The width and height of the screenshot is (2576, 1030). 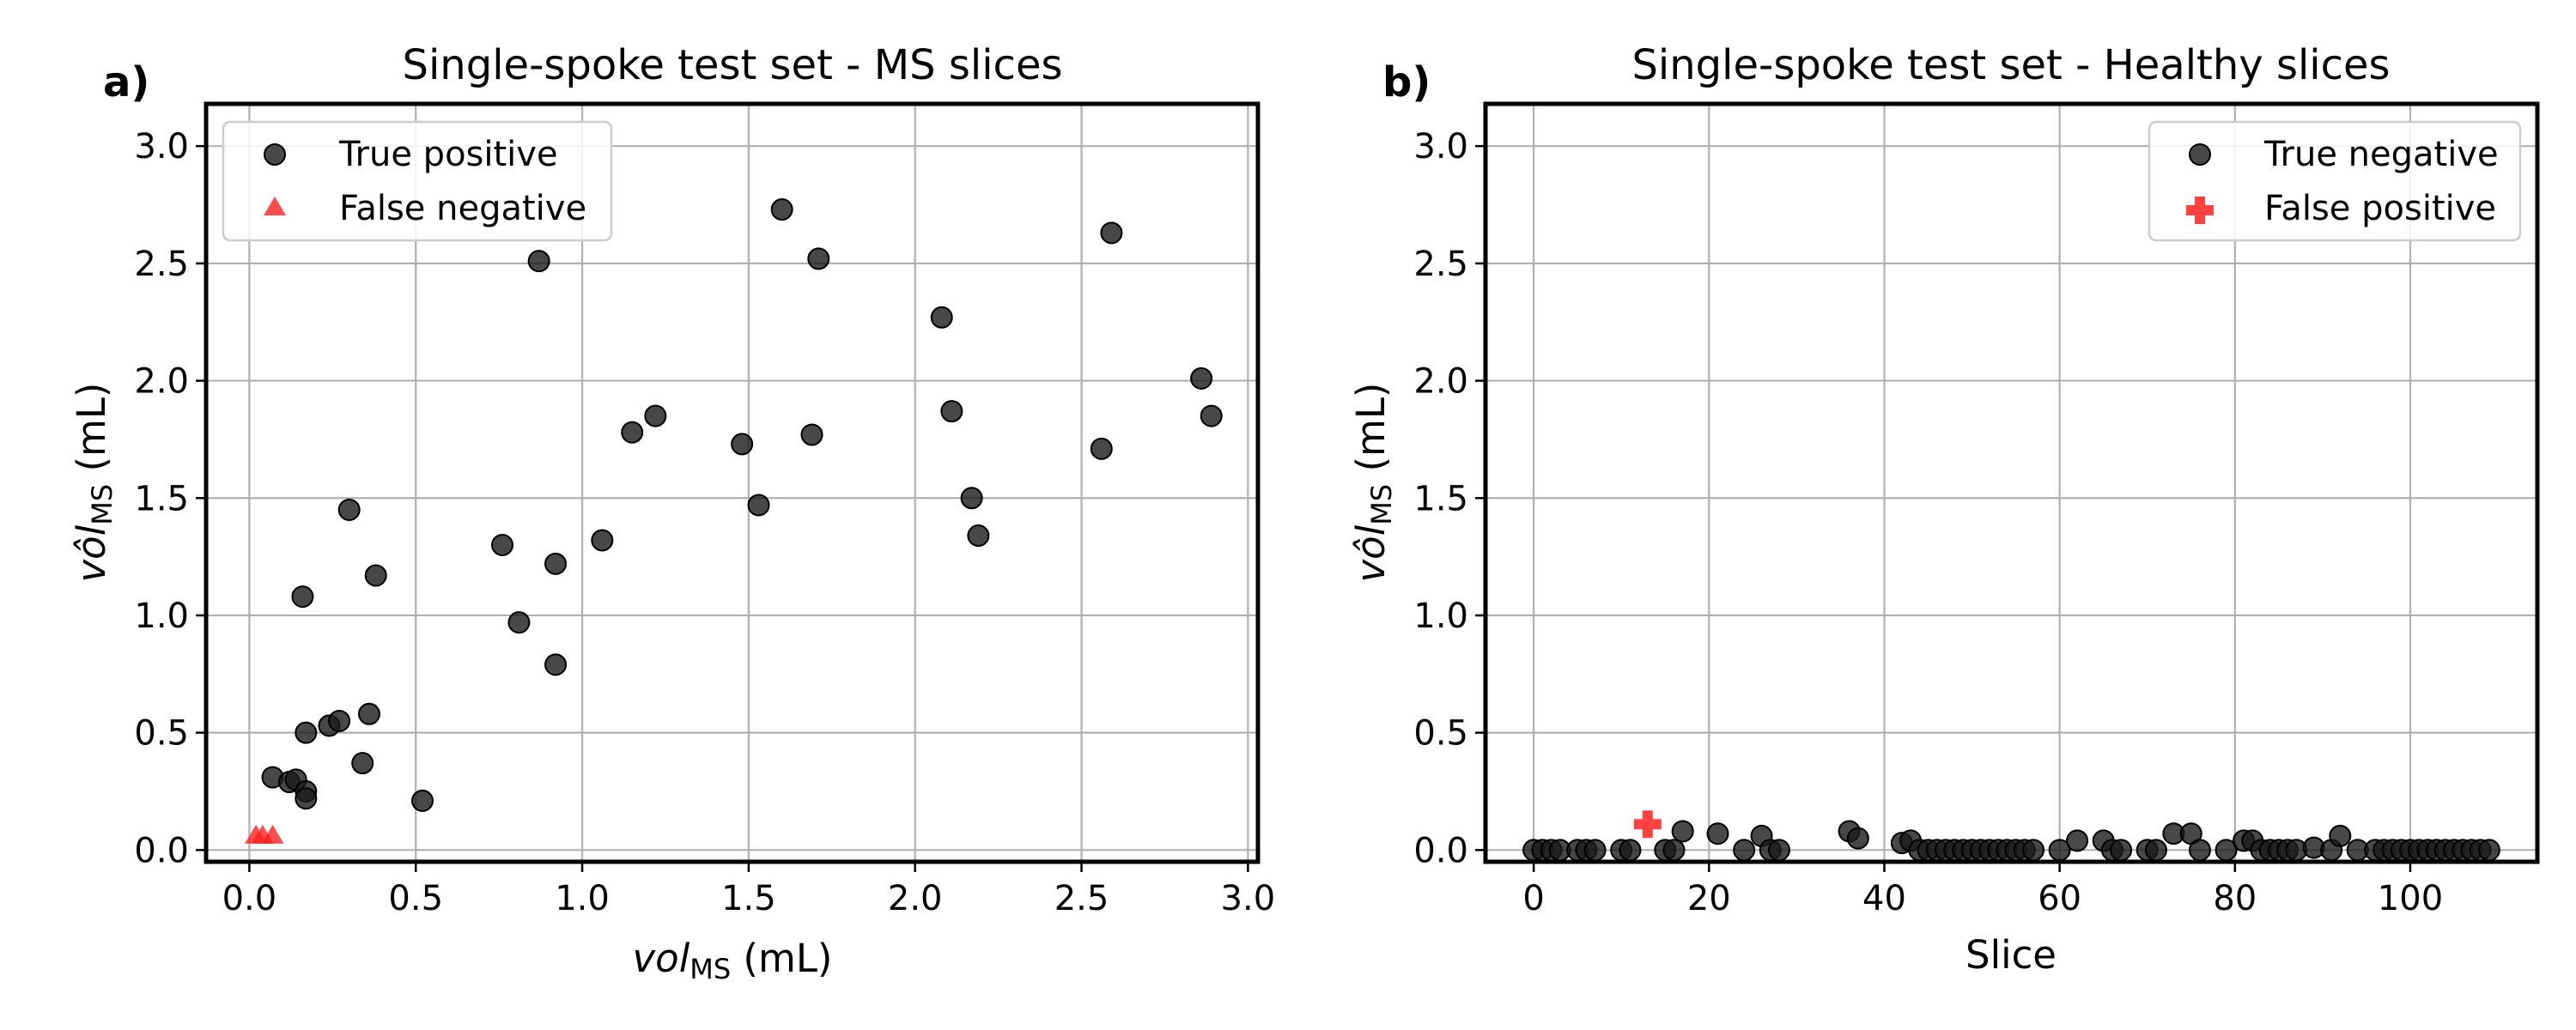 What do you see at coordinates (463, 208) in the screenshot?
I see `legend-label-false-negative: False negative` at bounding box center [463, 208].